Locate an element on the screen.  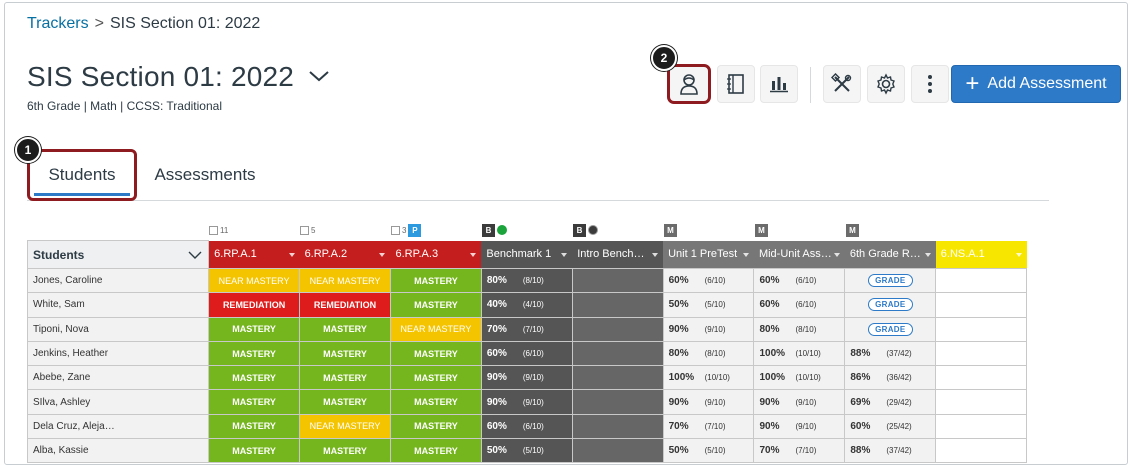
reports-button is located at coordinates (779, 84).